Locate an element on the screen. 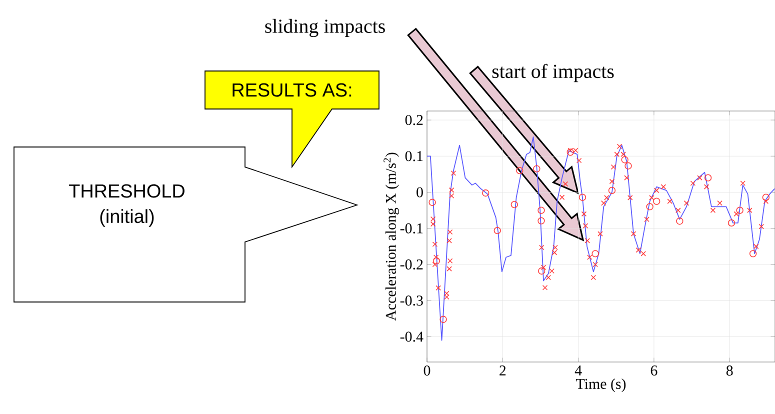 This screenshot has width=775, height=414. text: sliding impacts is located at coordinates (325, 28).